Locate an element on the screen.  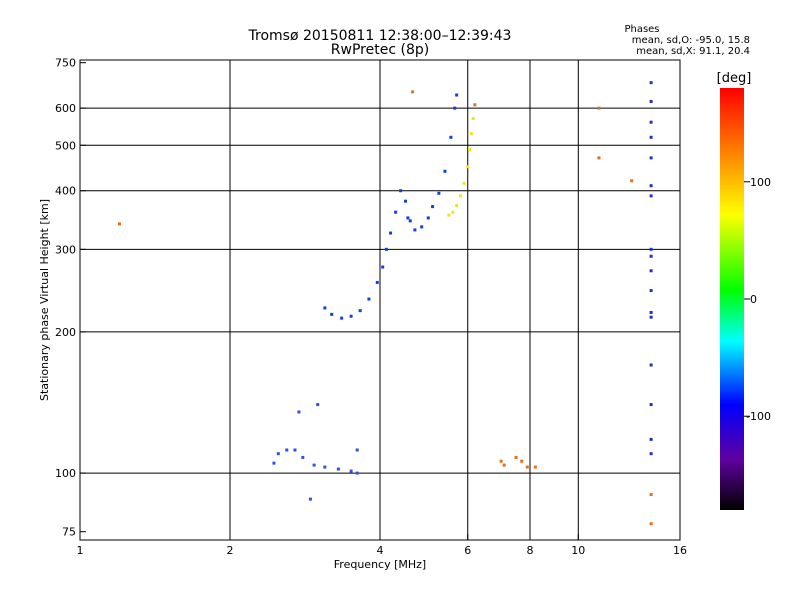
chart-title: Tromsø 20150811 12:38:00–12:39:43 is located at coordinates (380, 36).